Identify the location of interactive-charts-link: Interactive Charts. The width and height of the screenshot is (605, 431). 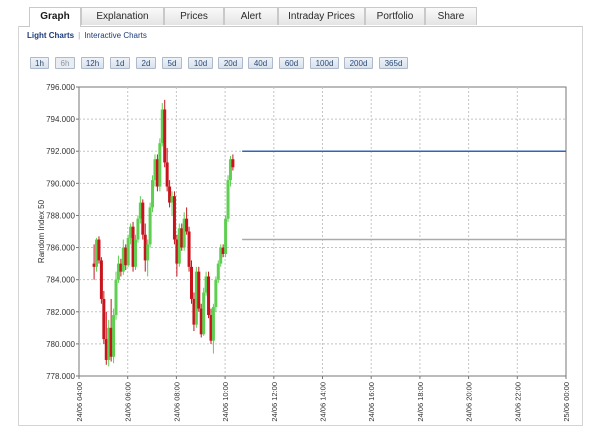
(115, 35).